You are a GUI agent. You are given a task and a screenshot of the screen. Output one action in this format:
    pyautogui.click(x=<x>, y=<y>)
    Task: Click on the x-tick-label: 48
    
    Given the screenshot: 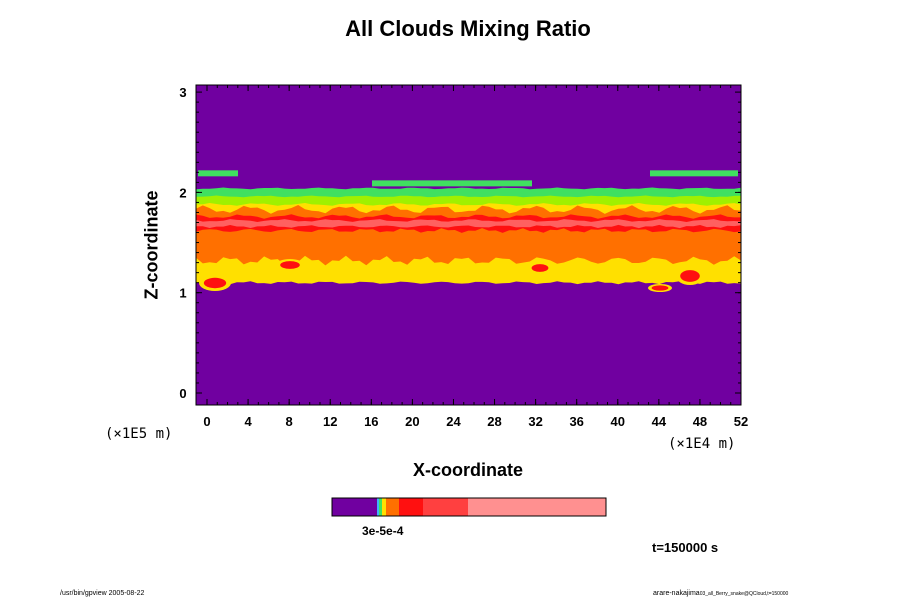 What is the action you would take?
    pyautogui.click(x=700, y=421)
    